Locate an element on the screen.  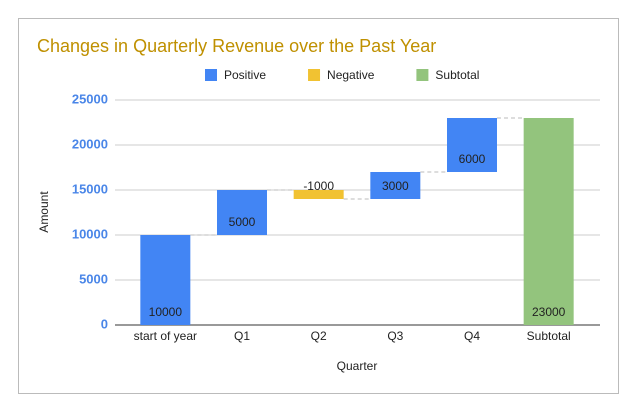
data-label: 23000 is located at coordinates (549, 312).